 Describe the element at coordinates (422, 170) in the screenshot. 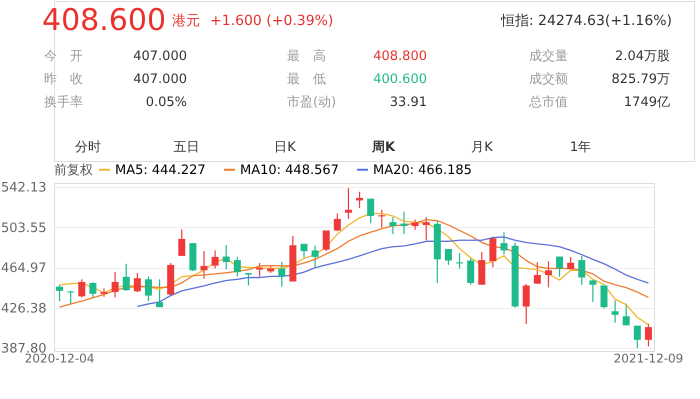

I see `legend-label: MA20: 466.185` at that location.